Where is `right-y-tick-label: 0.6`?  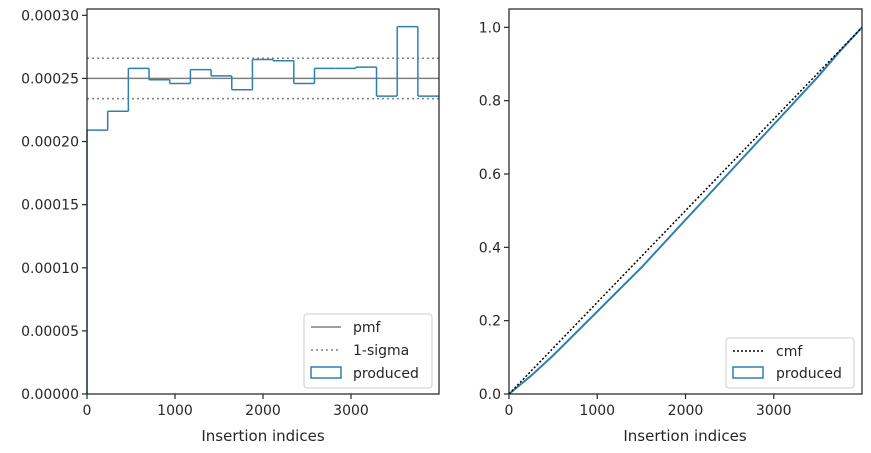 right-y-tick-label: 0.6 is located at coordinates (490, 175).